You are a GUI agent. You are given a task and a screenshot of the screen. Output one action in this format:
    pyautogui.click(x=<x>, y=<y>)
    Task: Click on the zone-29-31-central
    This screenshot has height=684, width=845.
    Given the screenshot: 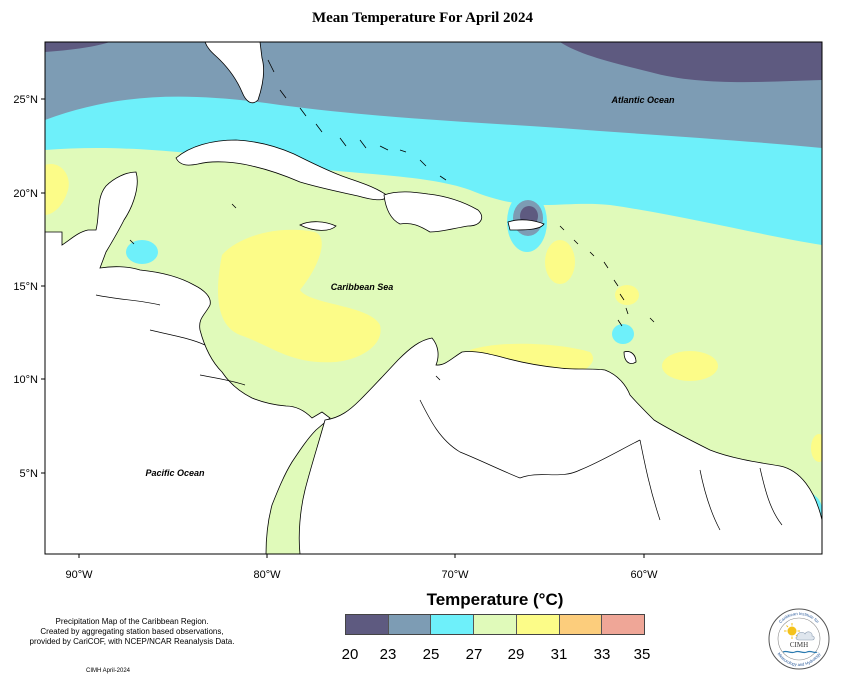 What is the action you would take?
    pyautogui.click(x=299, y=296)
    